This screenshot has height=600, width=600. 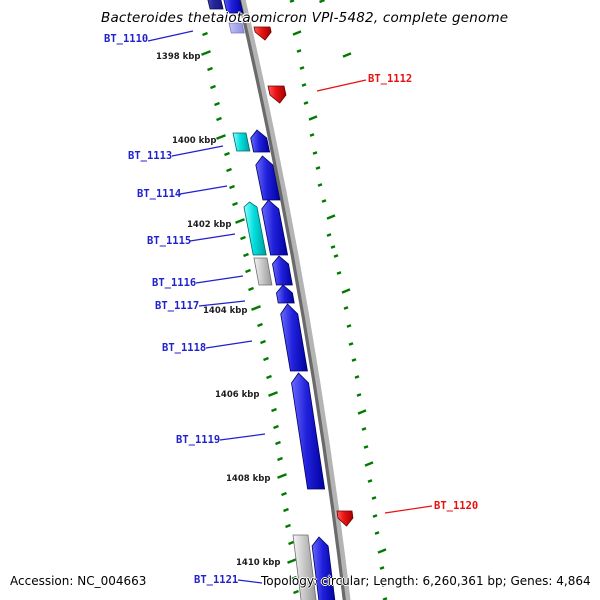 What do you see at coordinates (308, 431) in the screenshot?
I see `gene-bt1119` at bounding box center [308, 431].